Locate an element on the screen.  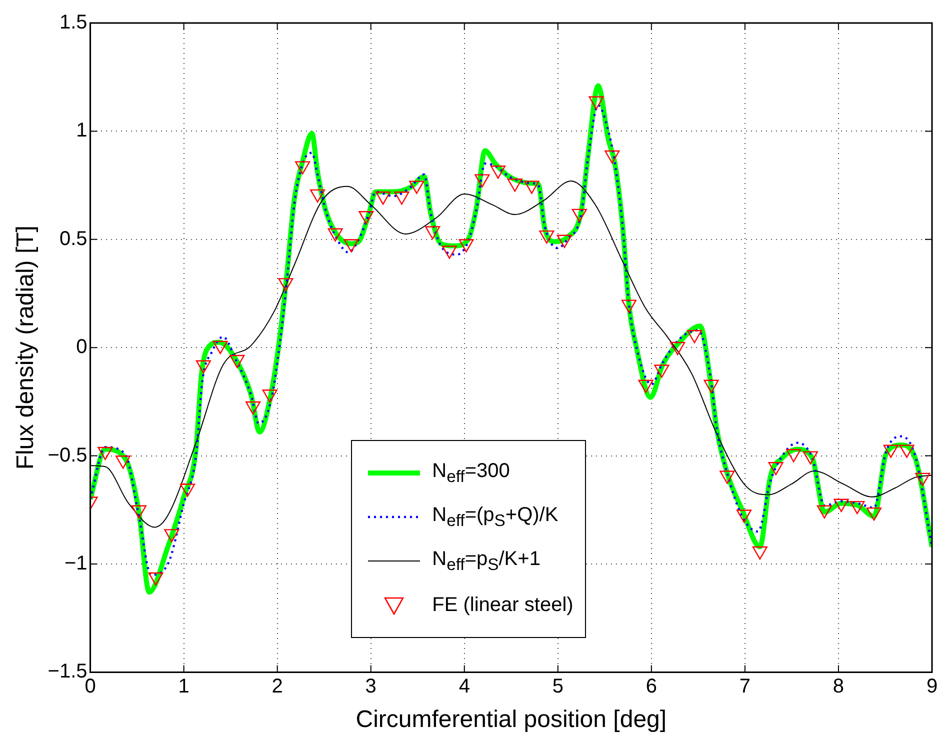
x-tick-label: 4 is located at coordinates (464, 687).